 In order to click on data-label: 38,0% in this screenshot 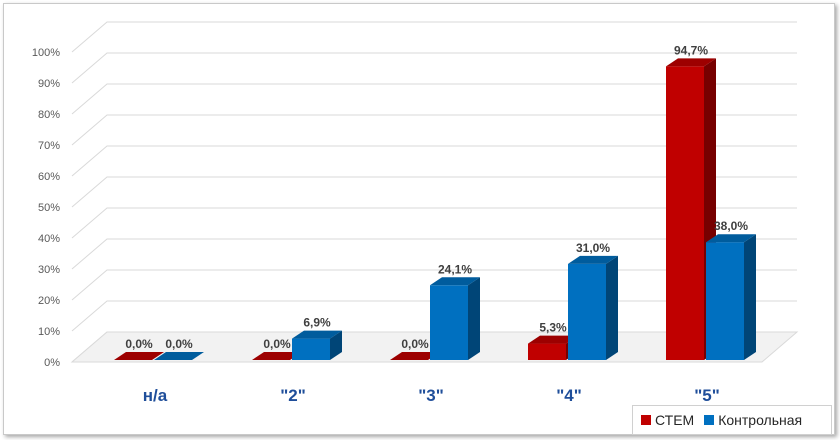, I will do `click(731, 226)`.